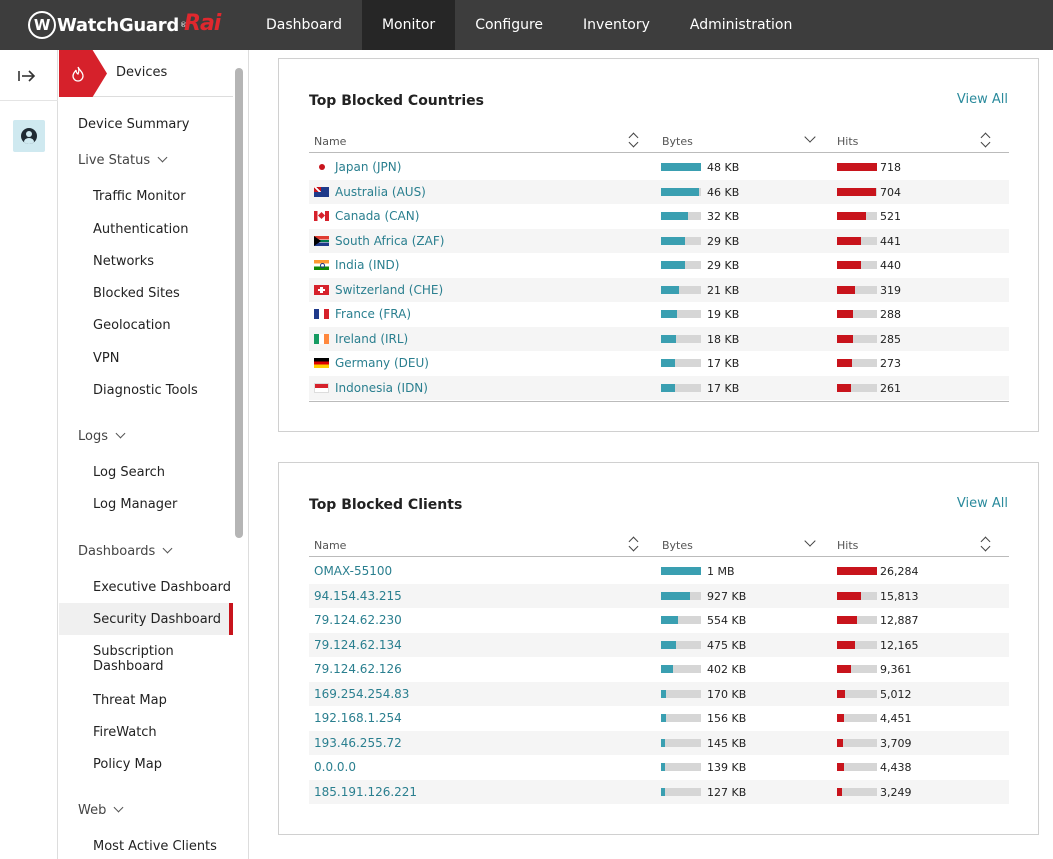 The height and width of the screenshot is (859, 1053). I want to click on sidebar-item-authentication: Authentication, so click(141, 229).